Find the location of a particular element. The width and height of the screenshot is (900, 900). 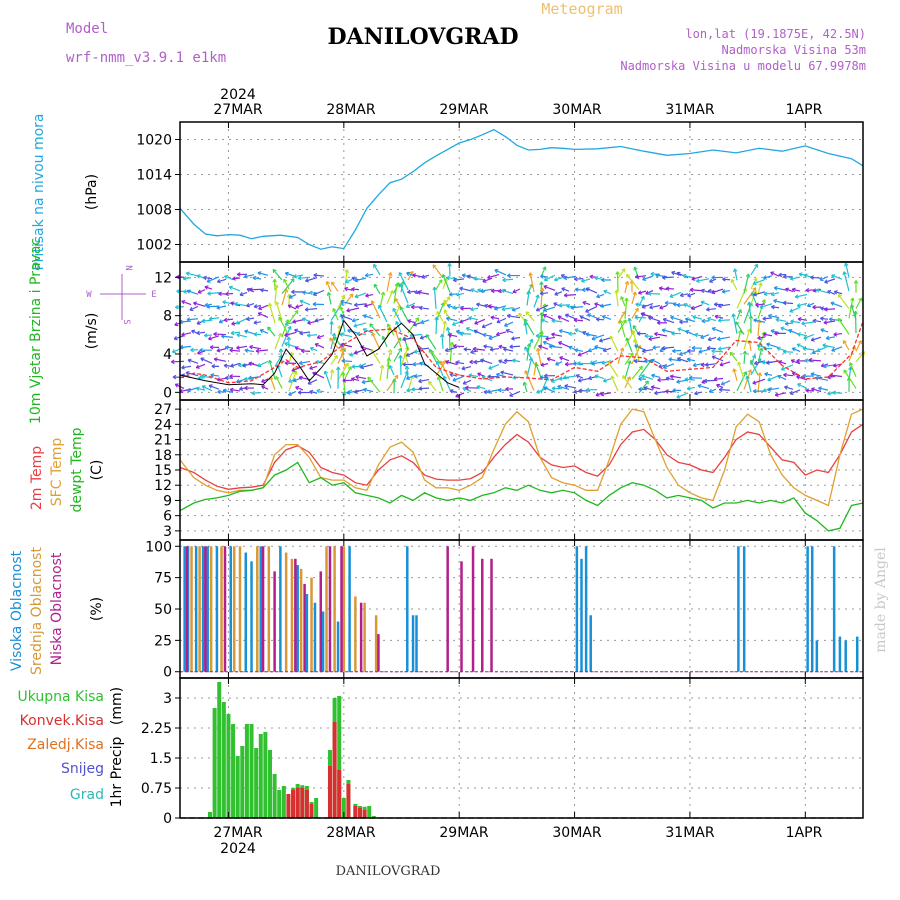

y-tick-label: 8 is located at coordinates (167, 317).